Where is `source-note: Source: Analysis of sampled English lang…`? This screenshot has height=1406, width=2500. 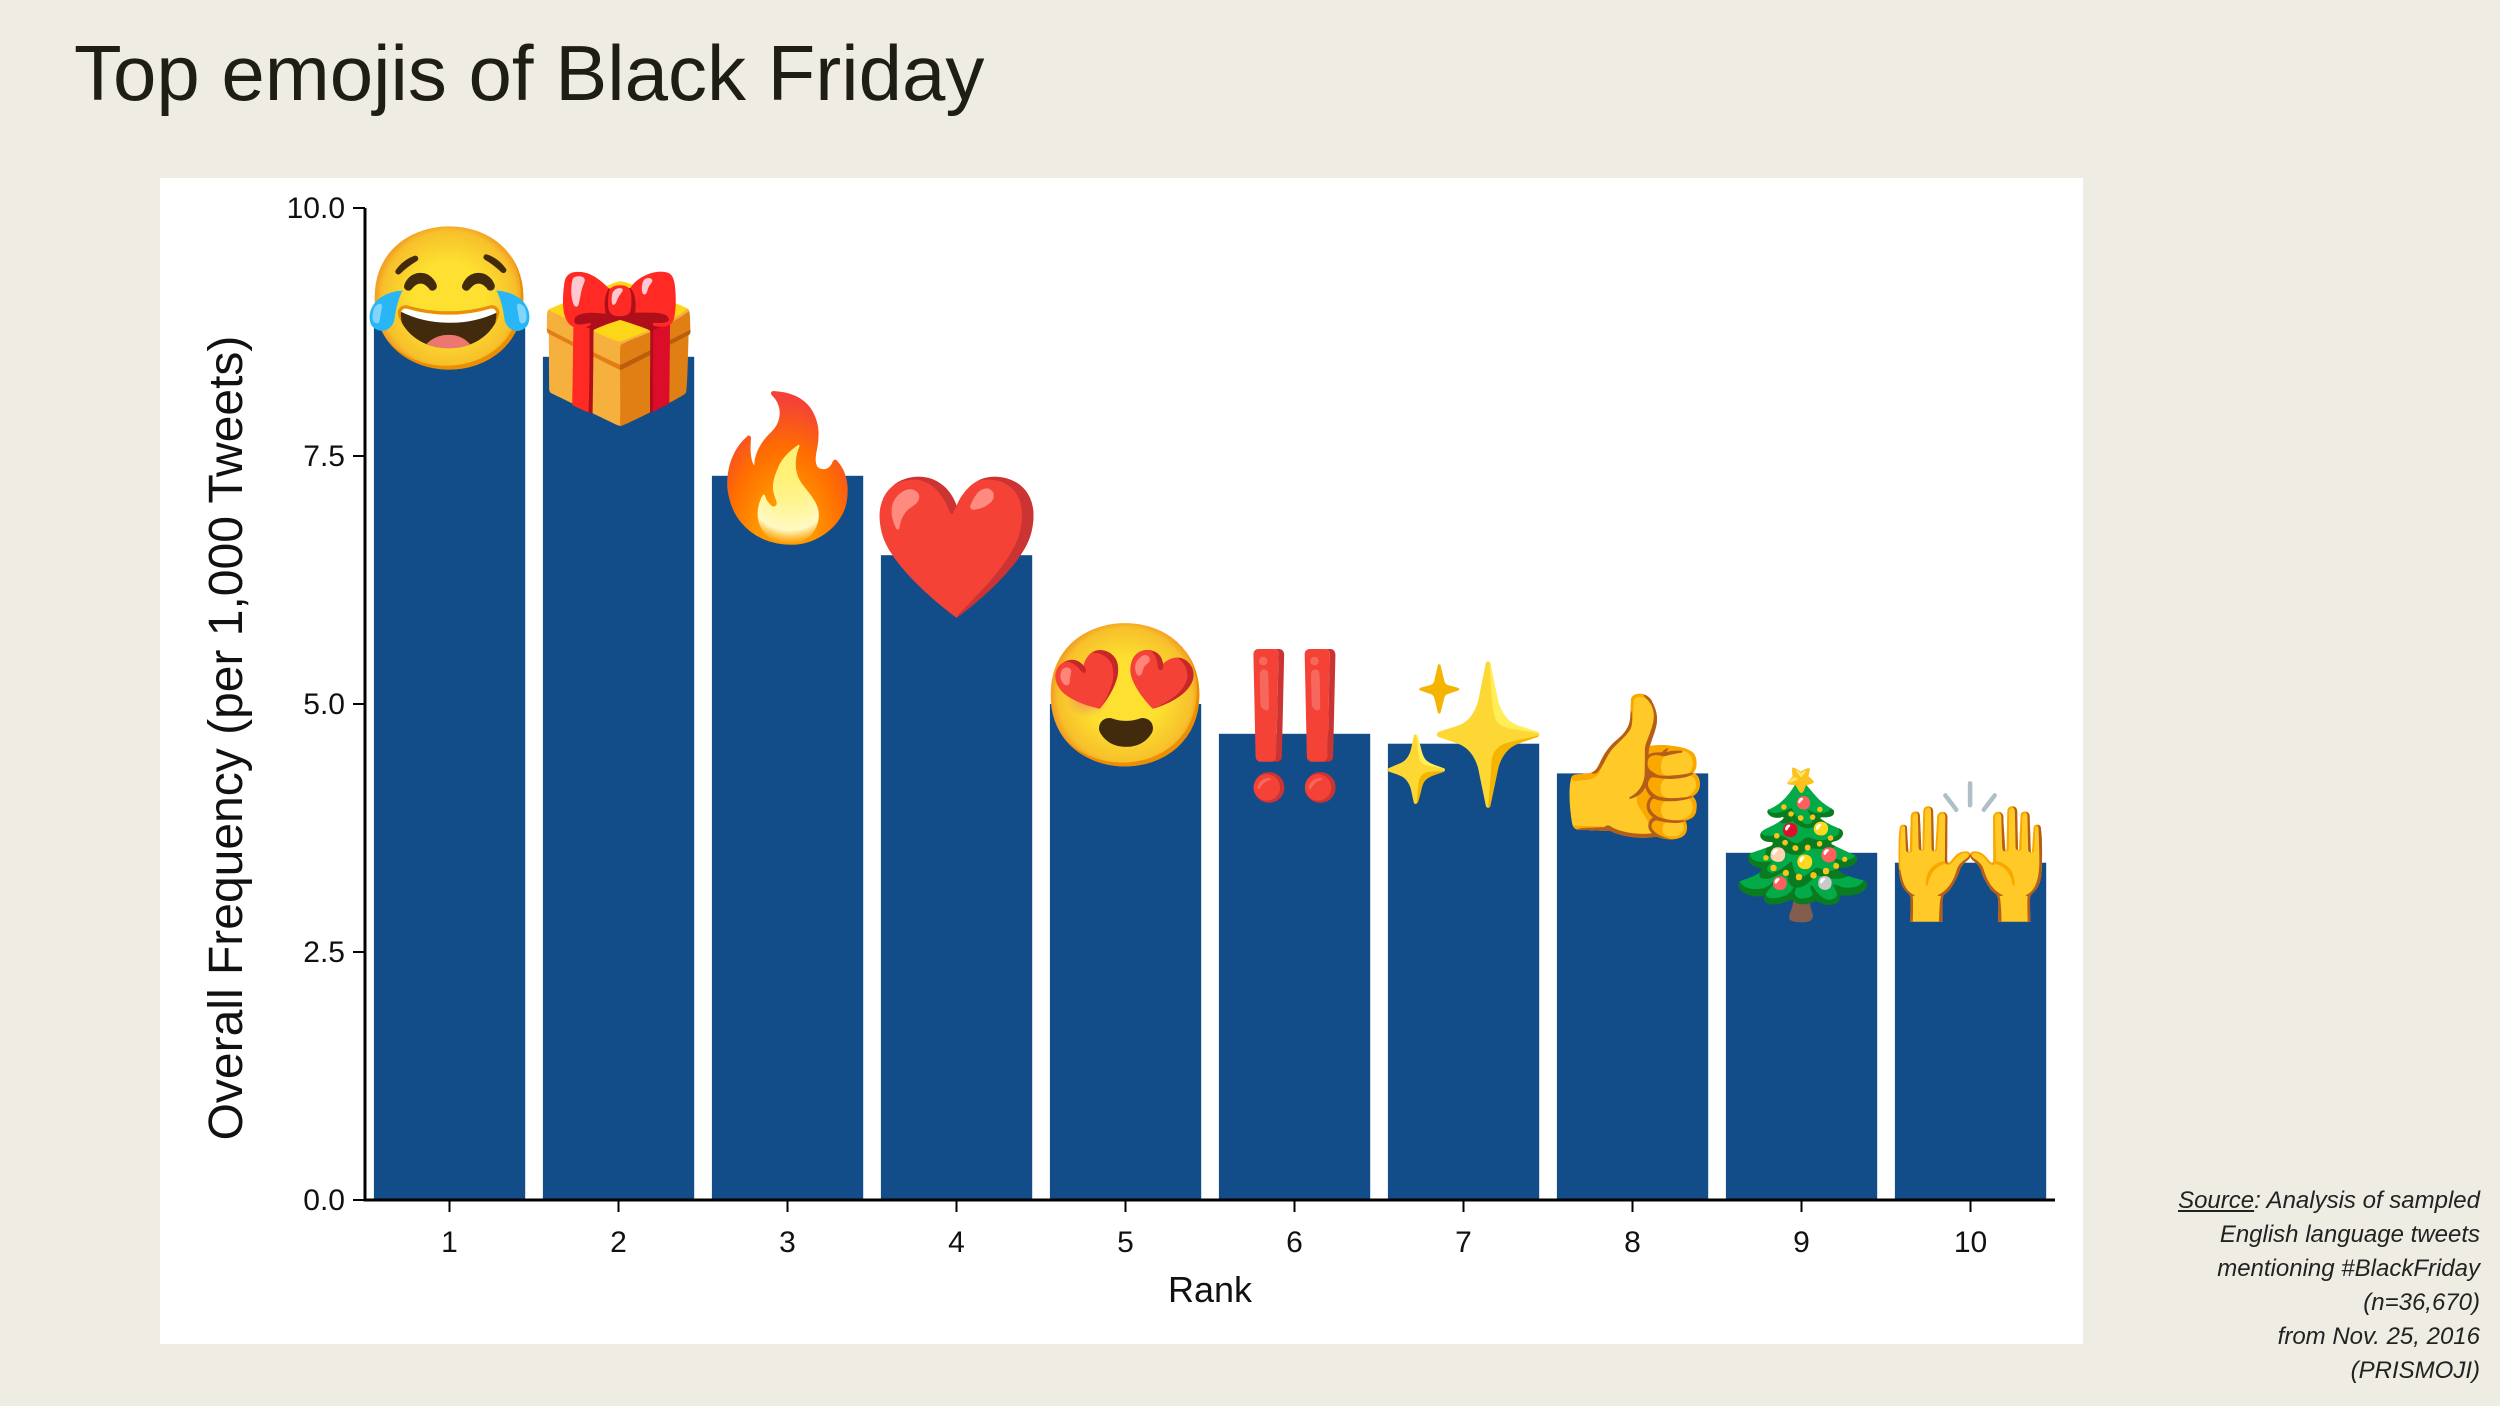 source-note: Source: Analysis of sampled English lang… is located at coordinates (2270, 1286).